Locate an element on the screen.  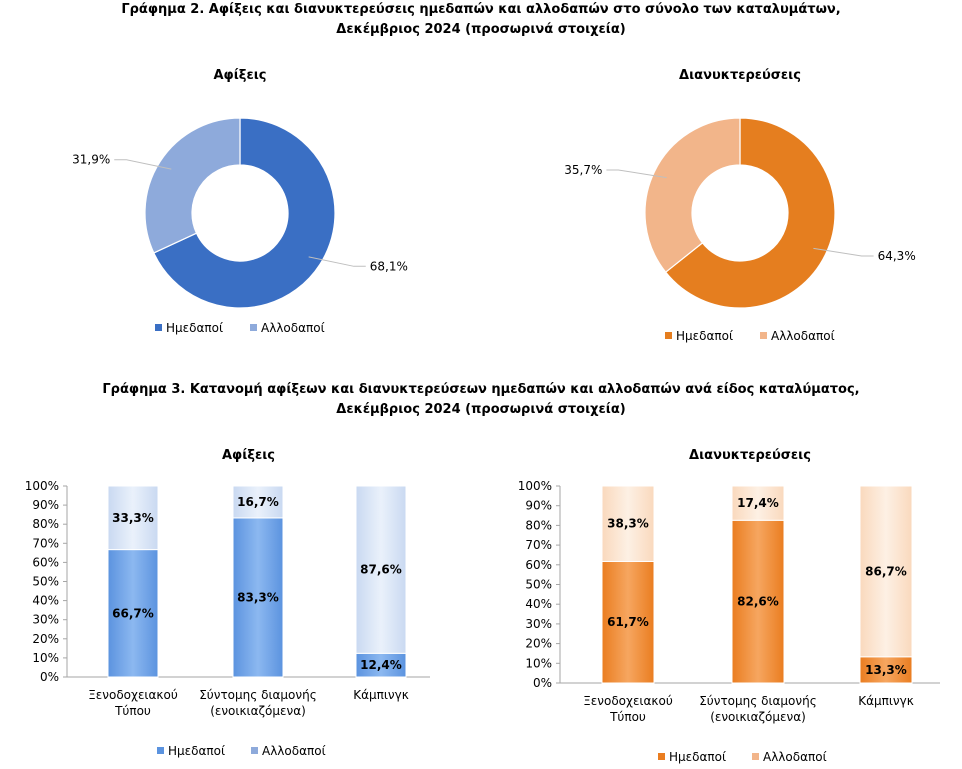
bar-chart-4-category-label-1-1: Ξενοδοχειακού is located at coordinates (628, 701).